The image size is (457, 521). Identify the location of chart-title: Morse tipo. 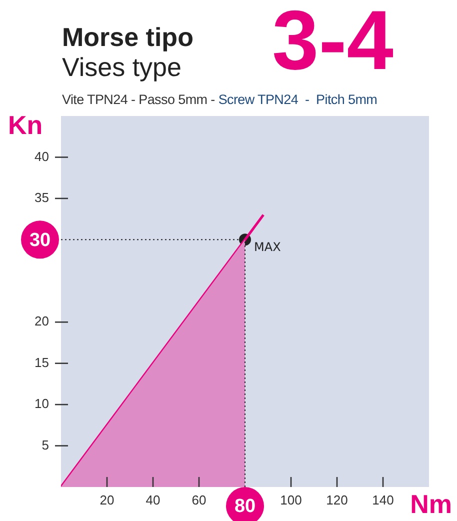
(128, 37).